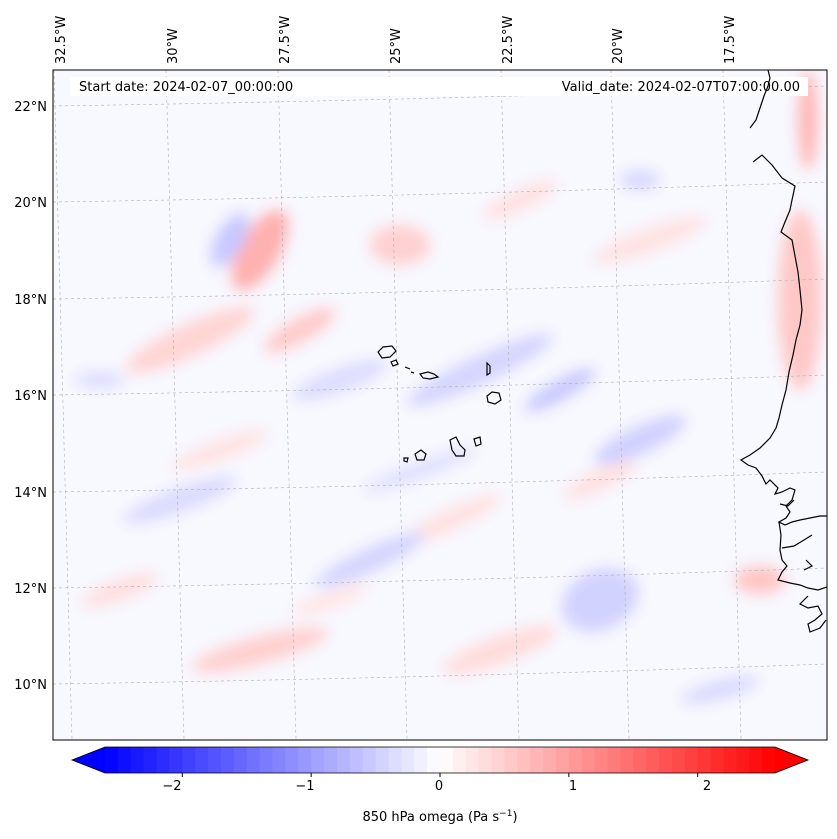  I want to click on lat-label: 18°N, so click(30, 300).